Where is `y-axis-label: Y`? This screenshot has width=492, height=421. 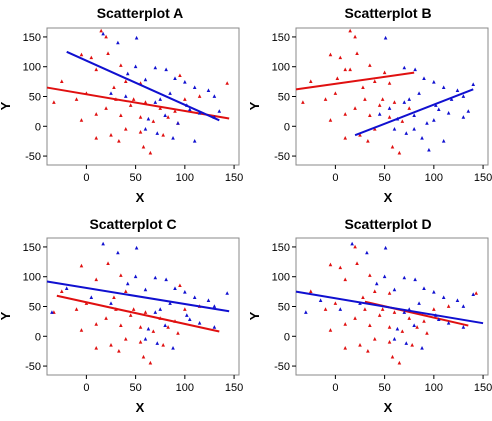
y-axis-label: Y is located at coordinates (6, 105).